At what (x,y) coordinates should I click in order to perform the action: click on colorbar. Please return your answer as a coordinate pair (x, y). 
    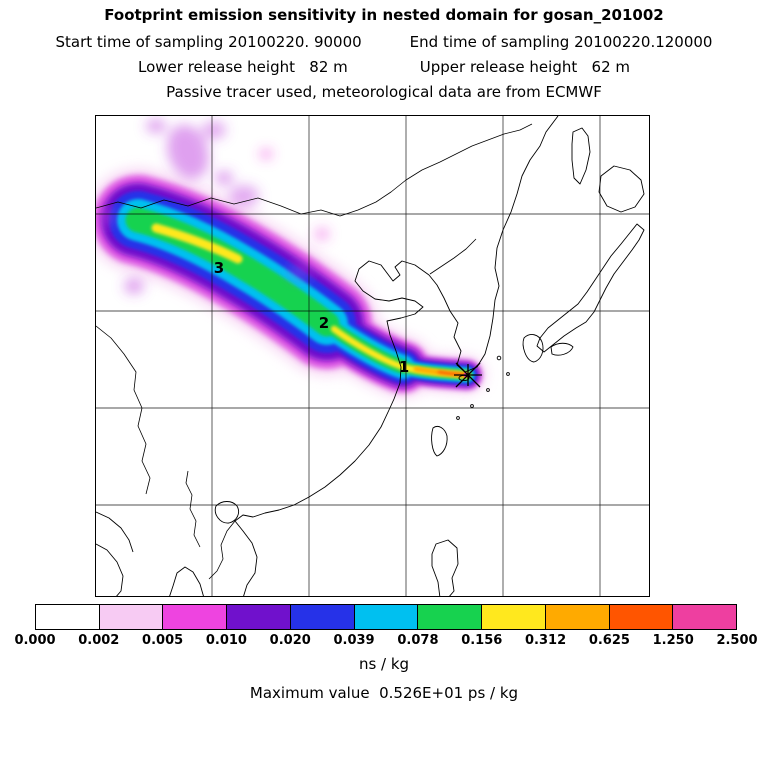
    Looking at the image, I should click on (386, 617).